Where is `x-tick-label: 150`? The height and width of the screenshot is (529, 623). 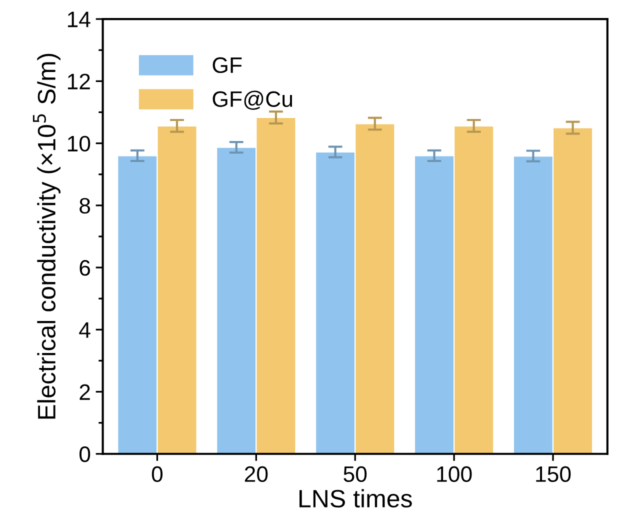 x-tick-label: 150 is located at coordinates (553, 474).